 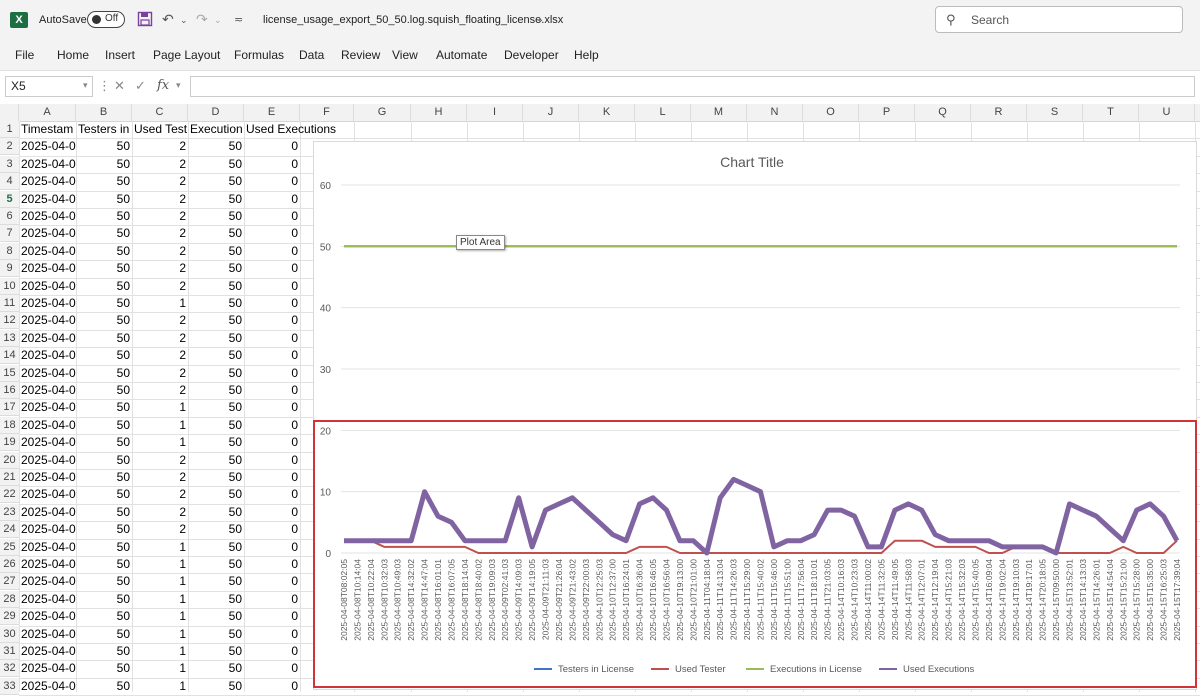 What do you see at coordinates (216, 129) in the screenshot?
I see `header-cell: Execution` at bounding box center [216, 129].